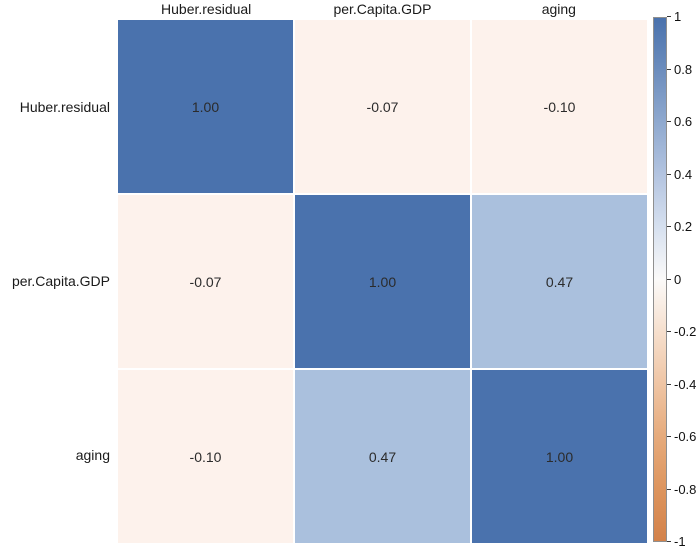 This screenshot has width=700, height=558. I want to click on tick-label: 0.6, so click(683, 122).